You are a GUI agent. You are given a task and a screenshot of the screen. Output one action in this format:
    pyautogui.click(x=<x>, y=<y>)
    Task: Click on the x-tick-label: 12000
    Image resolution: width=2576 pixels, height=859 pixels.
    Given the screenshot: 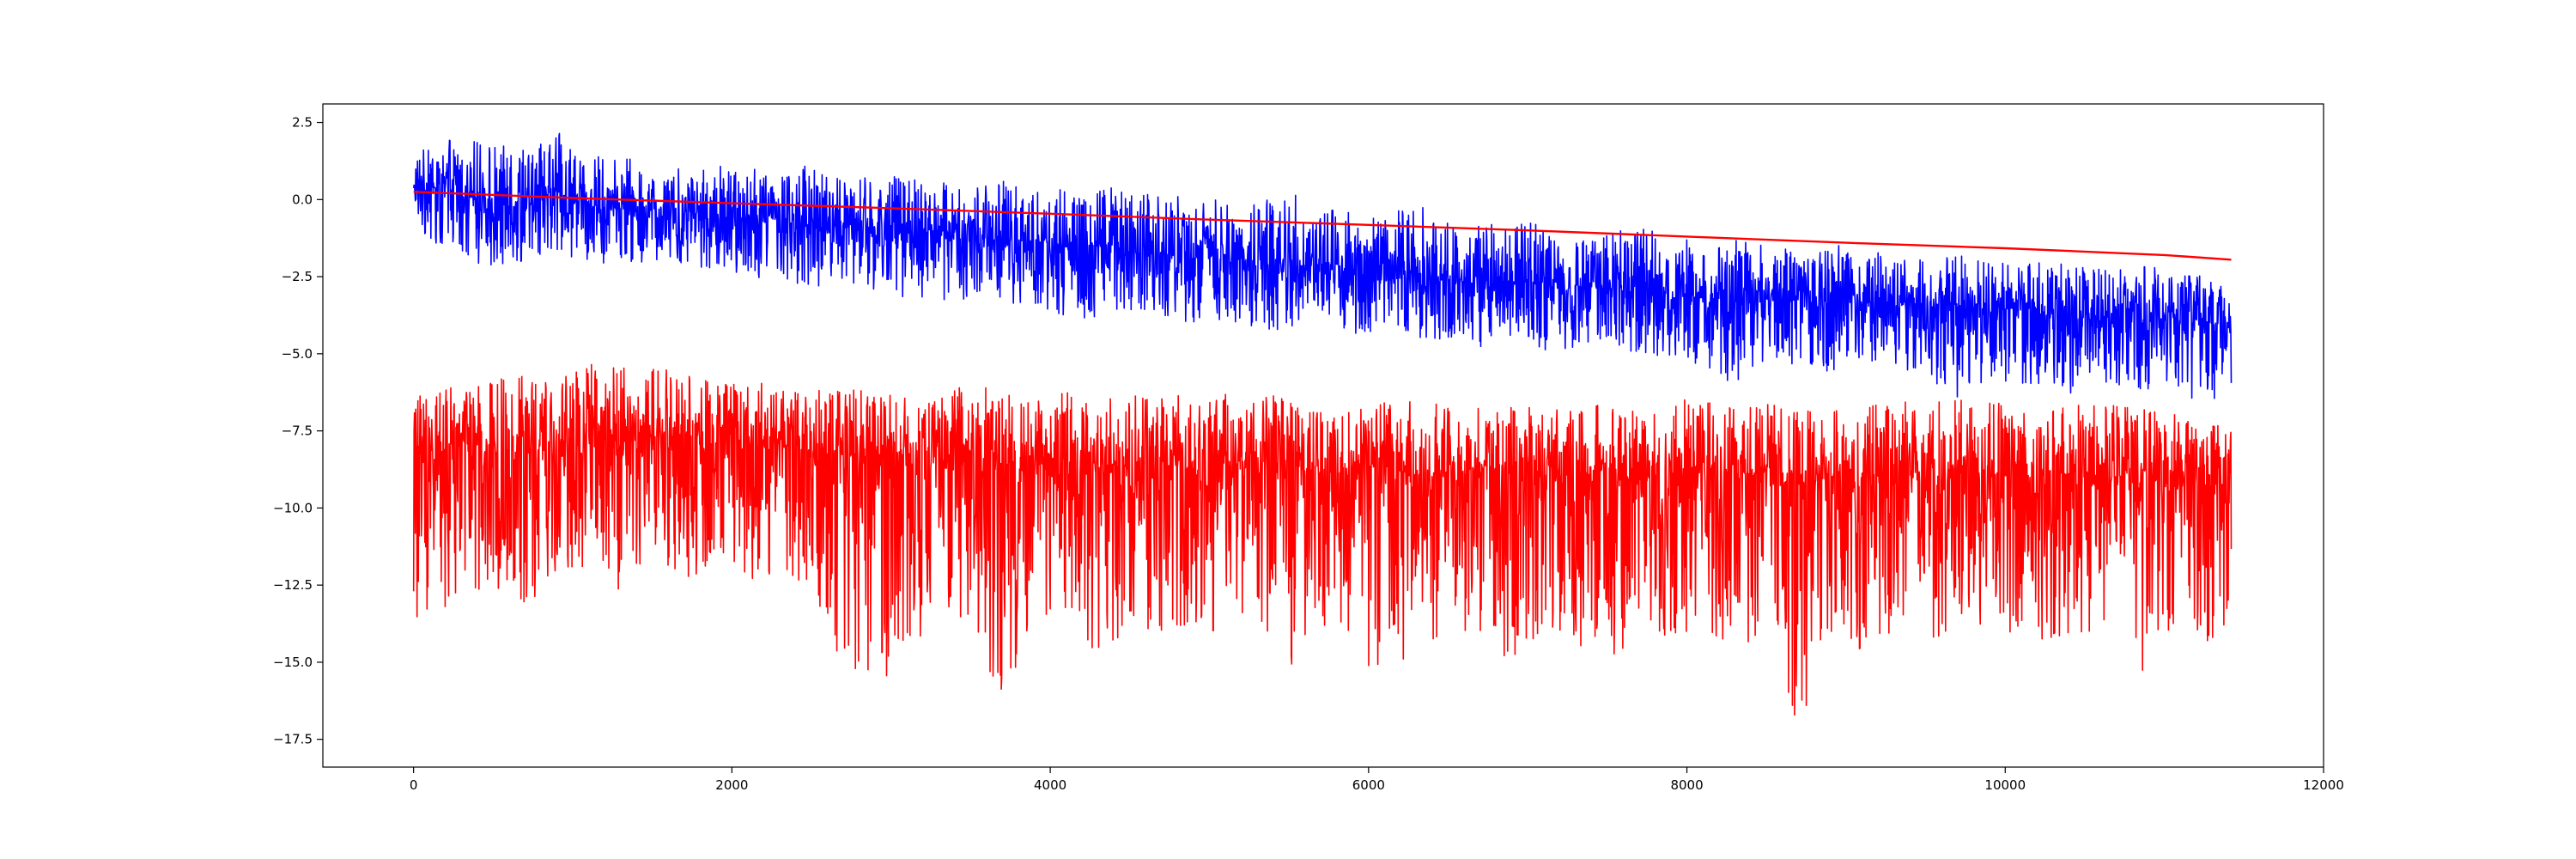 What is the action you would take?
    pyautogui.click(x=2324, y=785)
    